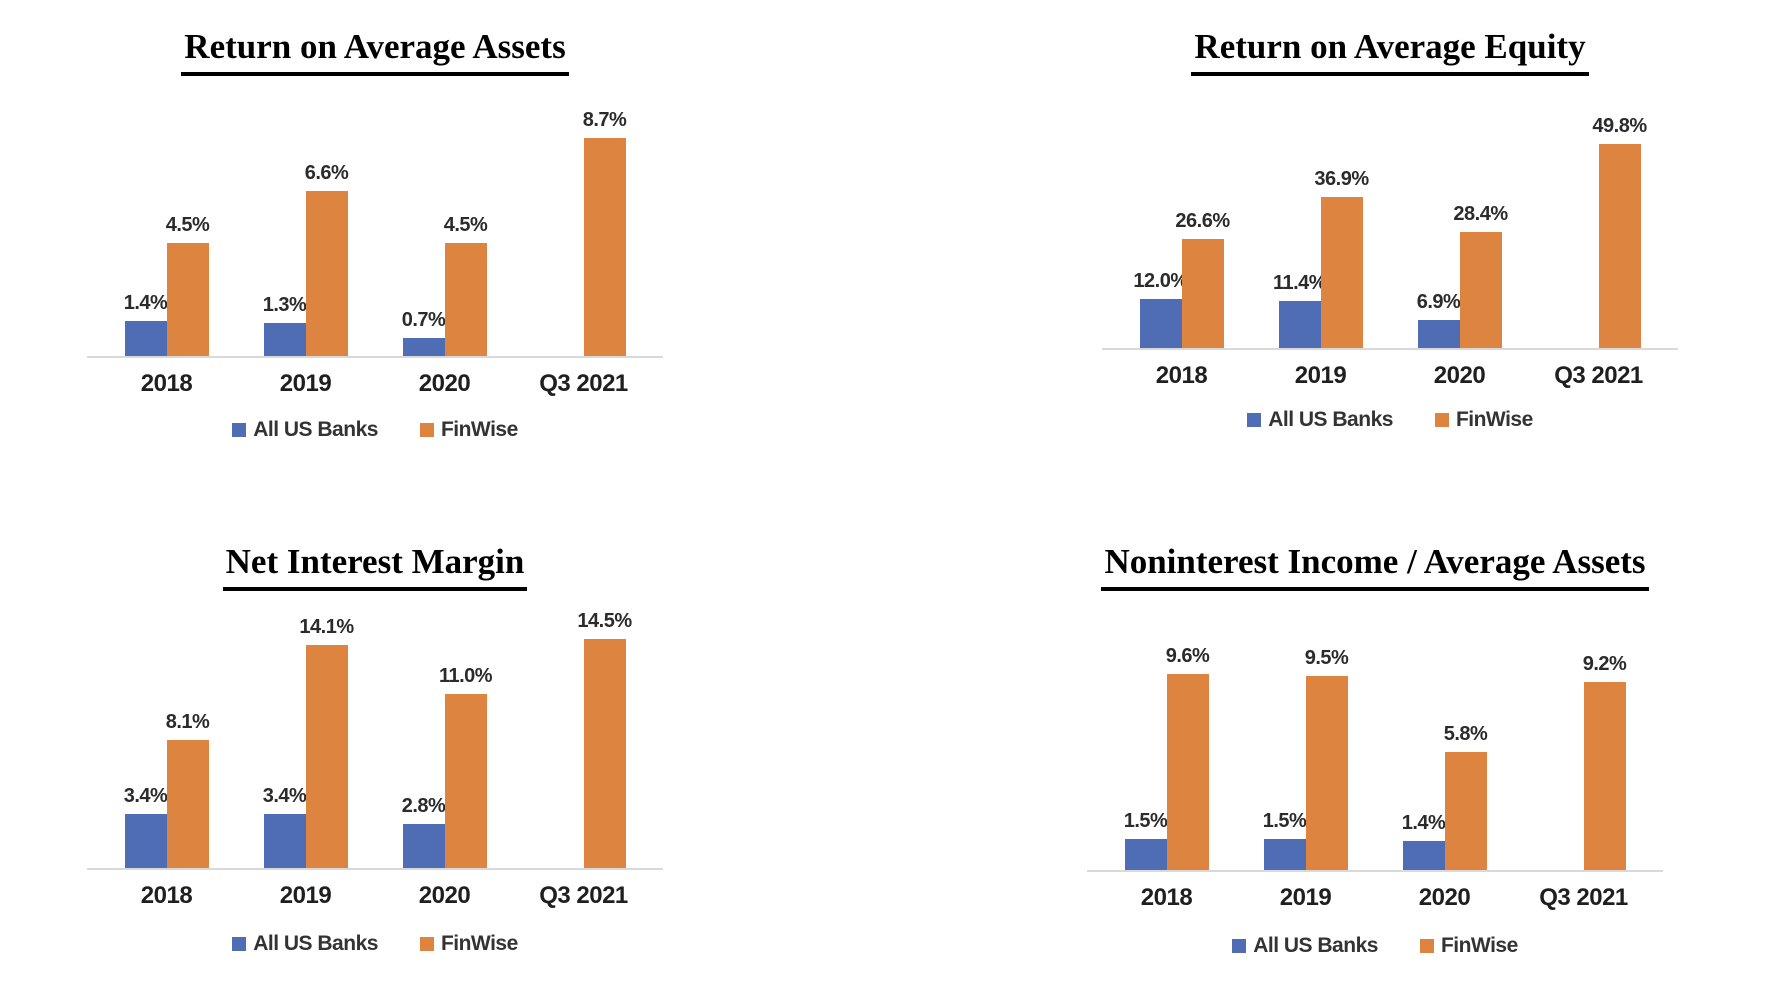  I want to click on bar-data-label: 36.9%, so click(1341, 179).